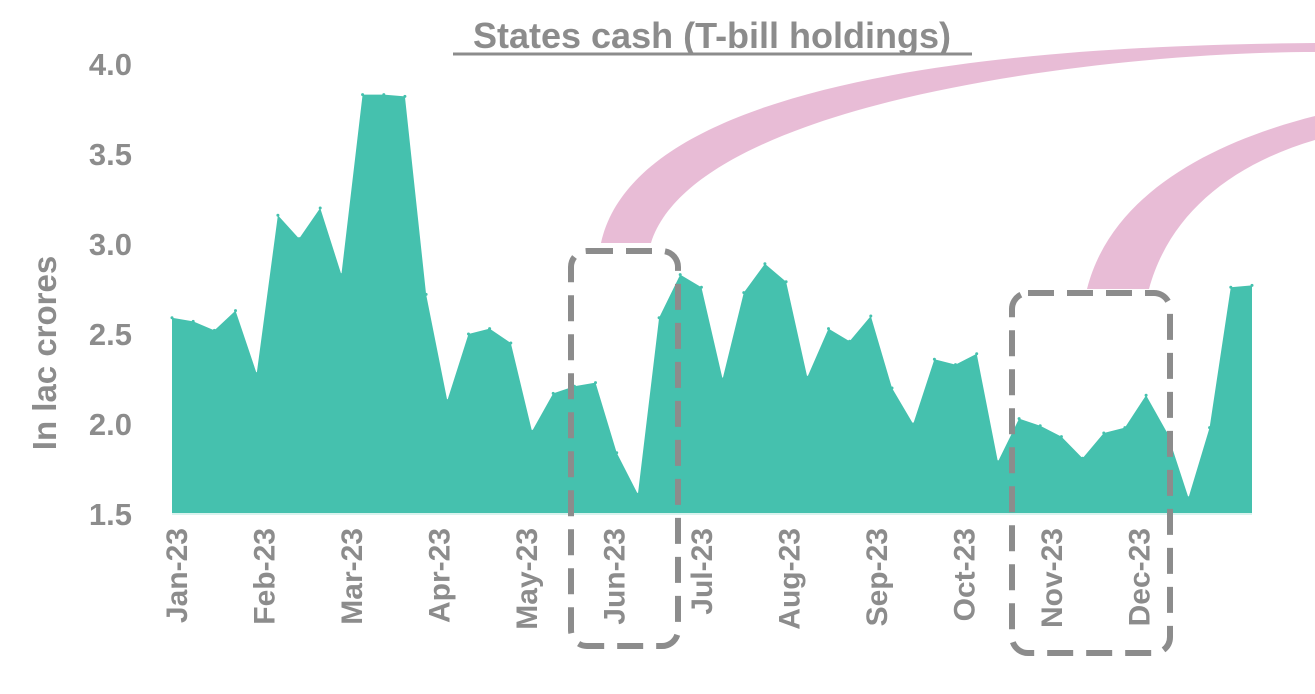 This screenshot has height=694, width=1315. Describe the element at coordinates (110, 154) in the screenshot. I see `y-tick-label: 3.5` at that location.